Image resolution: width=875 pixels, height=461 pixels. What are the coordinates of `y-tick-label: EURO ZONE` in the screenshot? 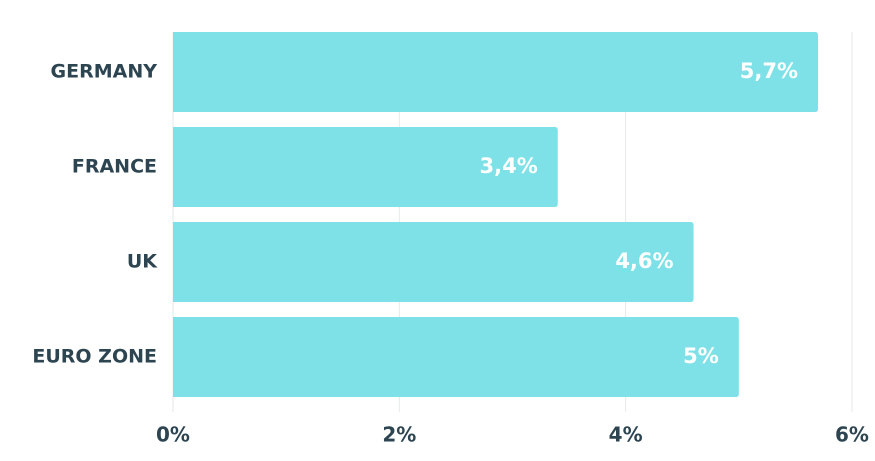 It's located at (94, 357).